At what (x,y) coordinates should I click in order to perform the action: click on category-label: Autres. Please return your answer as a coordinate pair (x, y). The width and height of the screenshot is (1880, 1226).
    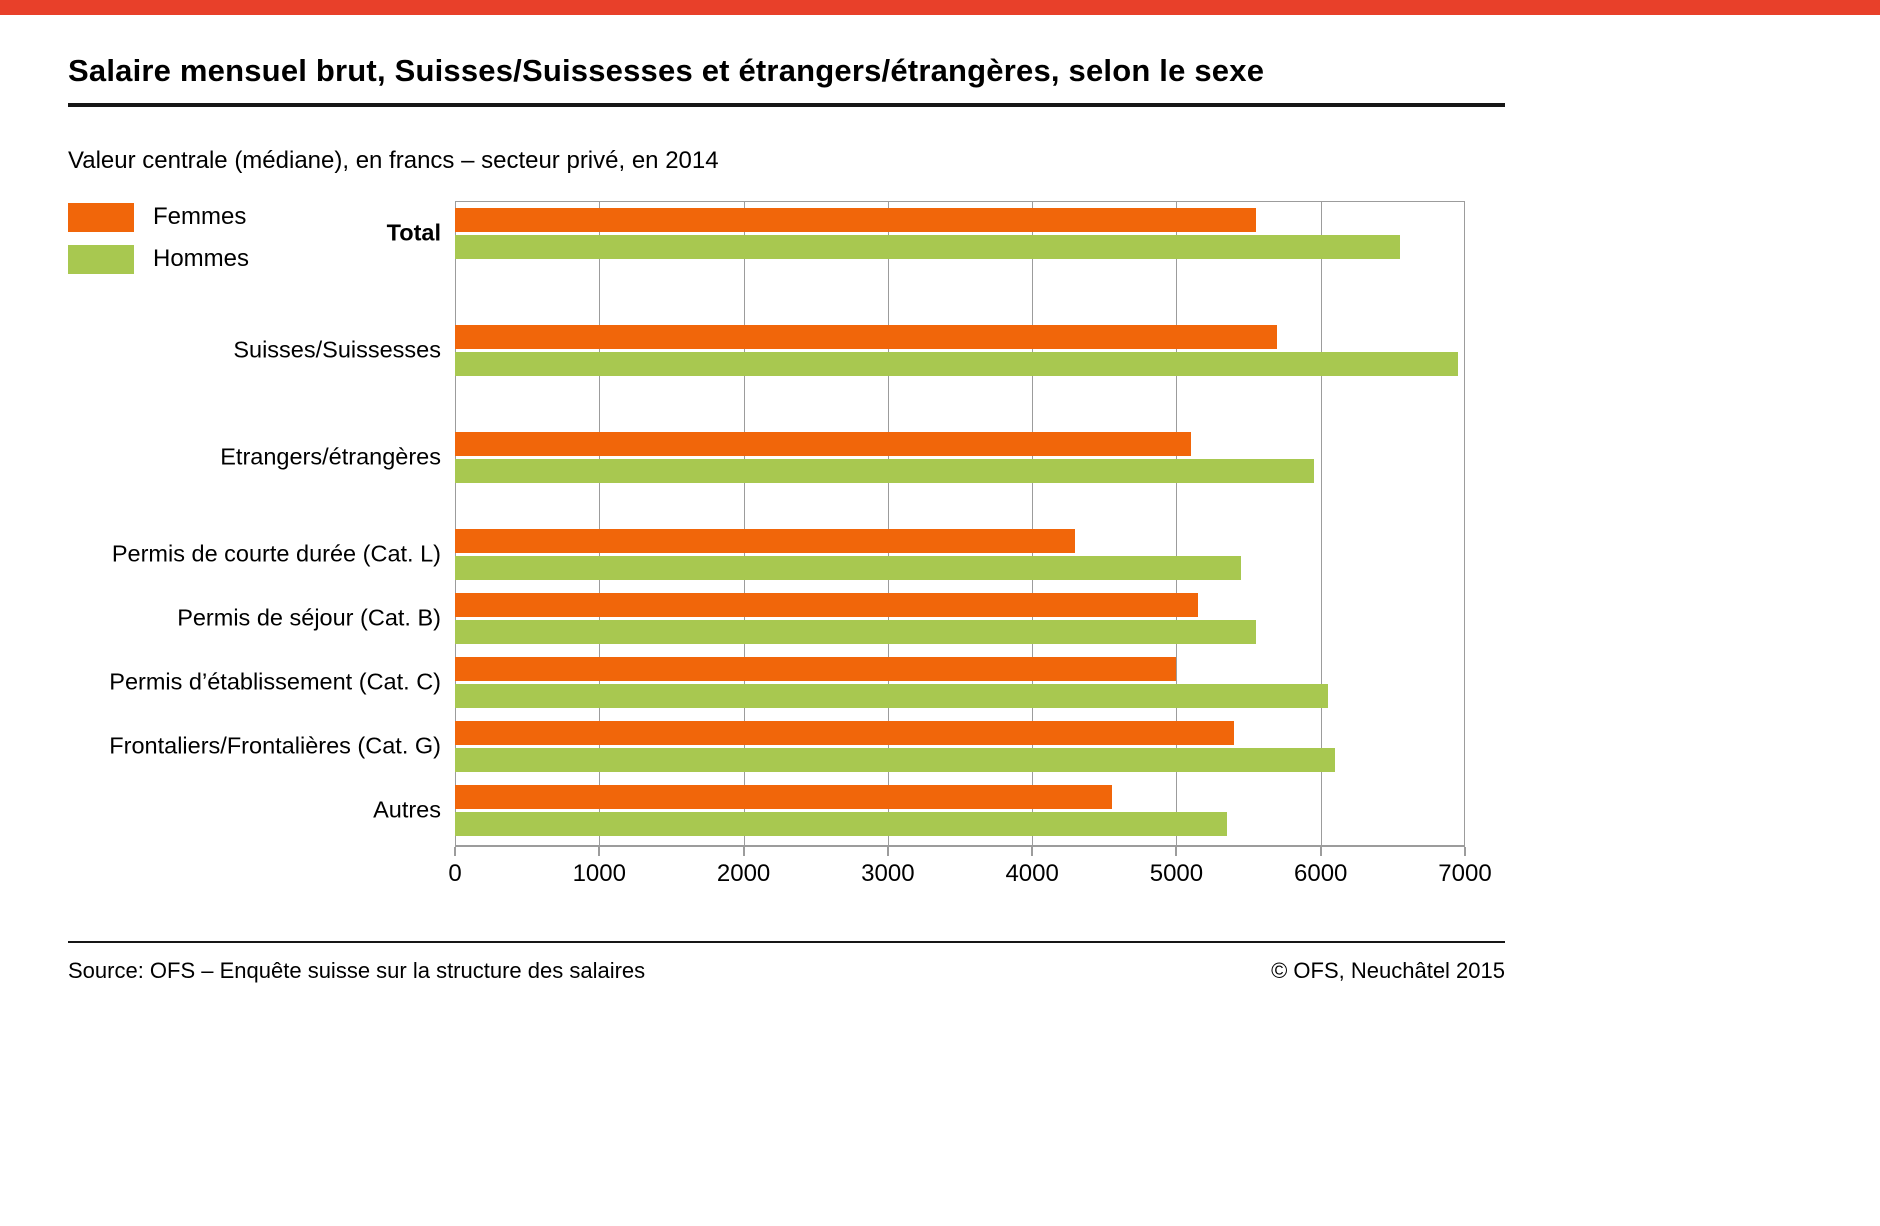
    Looking at the image, I should click on (407, 809).